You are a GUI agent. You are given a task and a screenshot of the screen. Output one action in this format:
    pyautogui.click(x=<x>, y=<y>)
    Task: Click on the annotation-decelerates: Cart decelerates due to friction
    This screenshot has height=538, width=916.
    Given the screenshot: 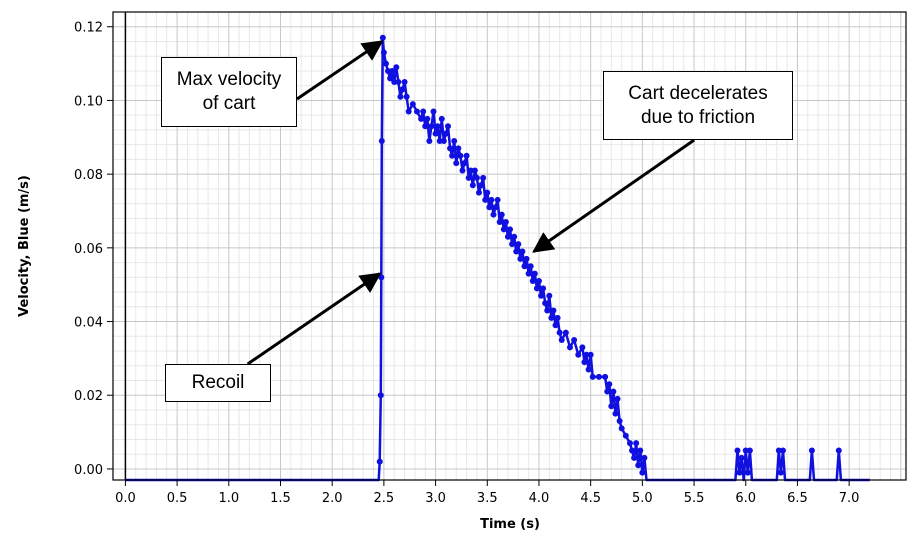 What is the action you would take?
    pyautogui.click(x=698, y=105)
    